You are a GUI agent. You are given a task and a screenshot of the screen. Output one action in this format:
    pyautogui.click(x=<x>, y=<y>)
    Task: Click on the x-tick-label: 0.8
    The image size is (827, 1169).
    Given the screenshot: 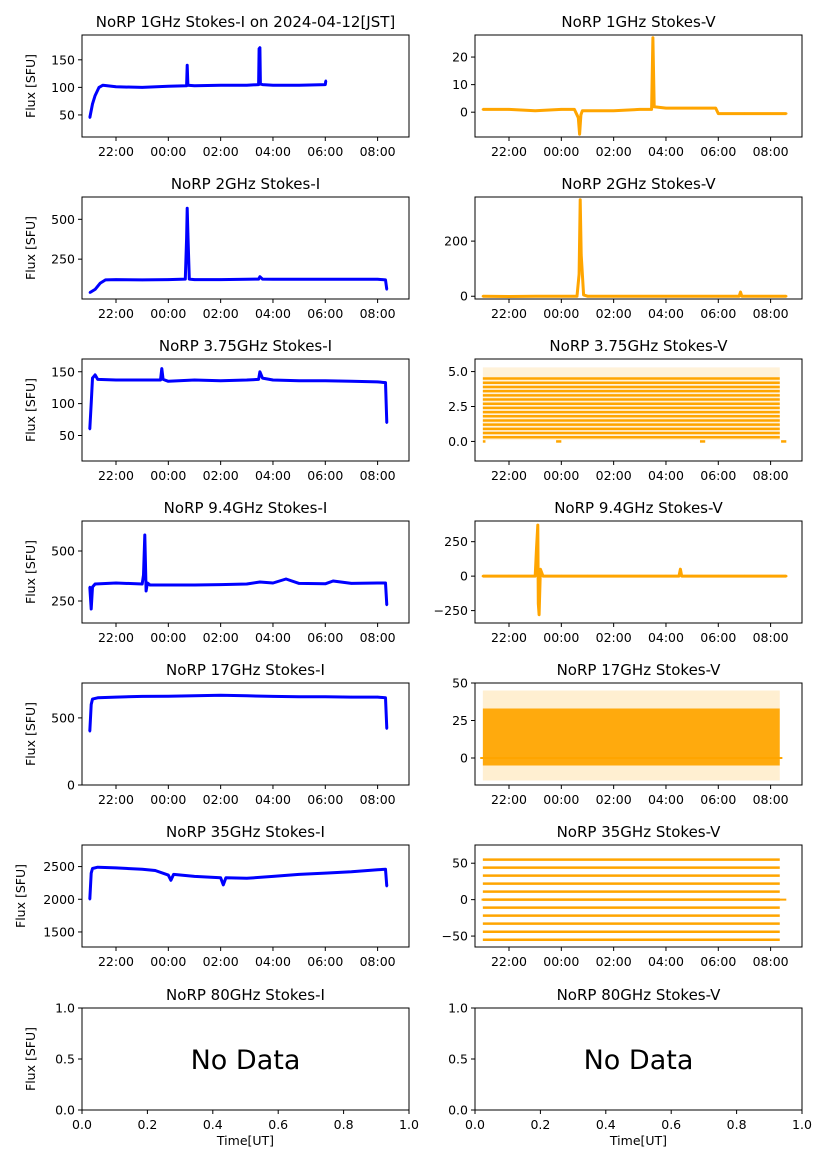 What is the action you would take?
    pyautogui.click(x=737, y=1124)
    